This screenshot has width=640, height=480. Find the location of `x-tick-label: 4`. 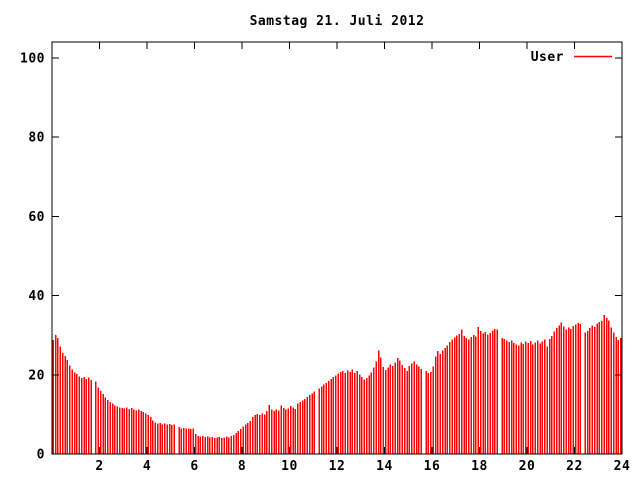

x-tick-label: 4 is located at coordinates (147, 466).